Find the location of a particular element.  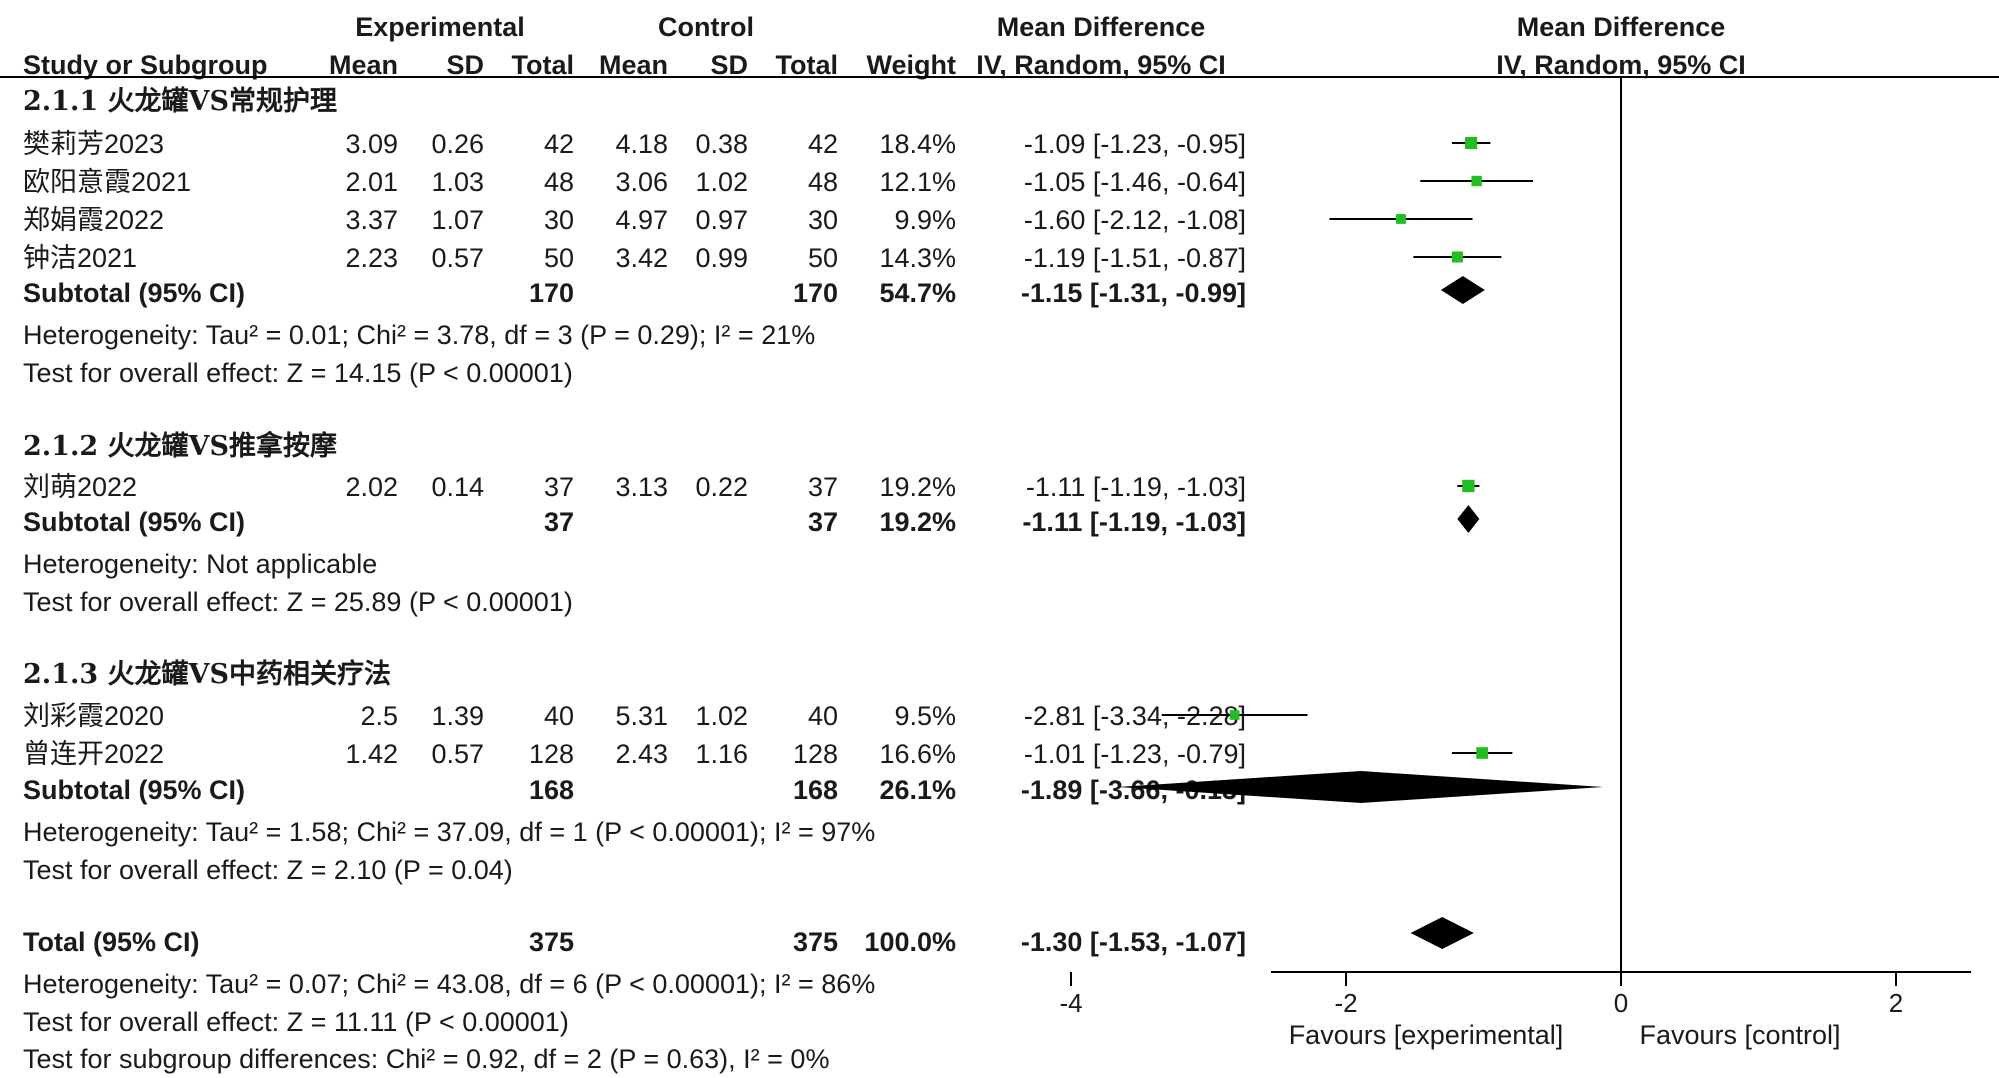

study-name: 樊莉芳2023 is located at coordinates (93, 144).